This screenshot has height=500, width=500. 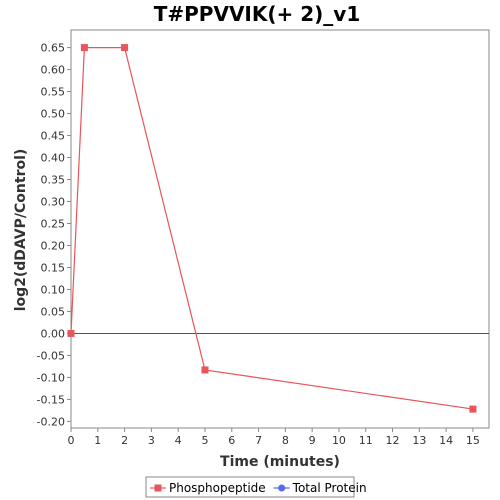 I want to click on y-tick-label: 0.50, so click(x=53, y=114).